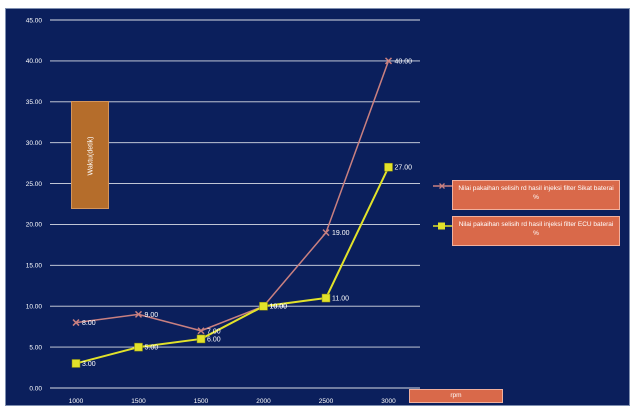 The height and width of the screenshot is (412, 638). Describe the element at coordinates (214, 339) in the screenshot. I see `data-label-series-2: 6.00` at that location.